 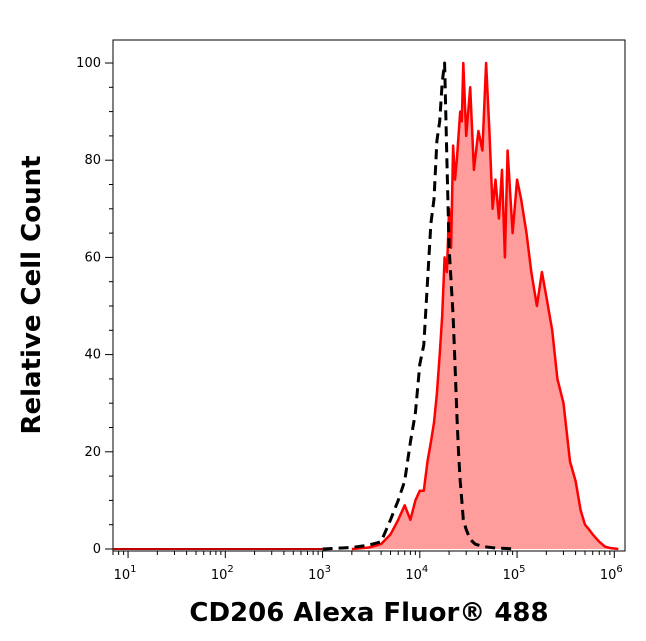 I want to click on x-major-ticks, so click(x=371, y=554).